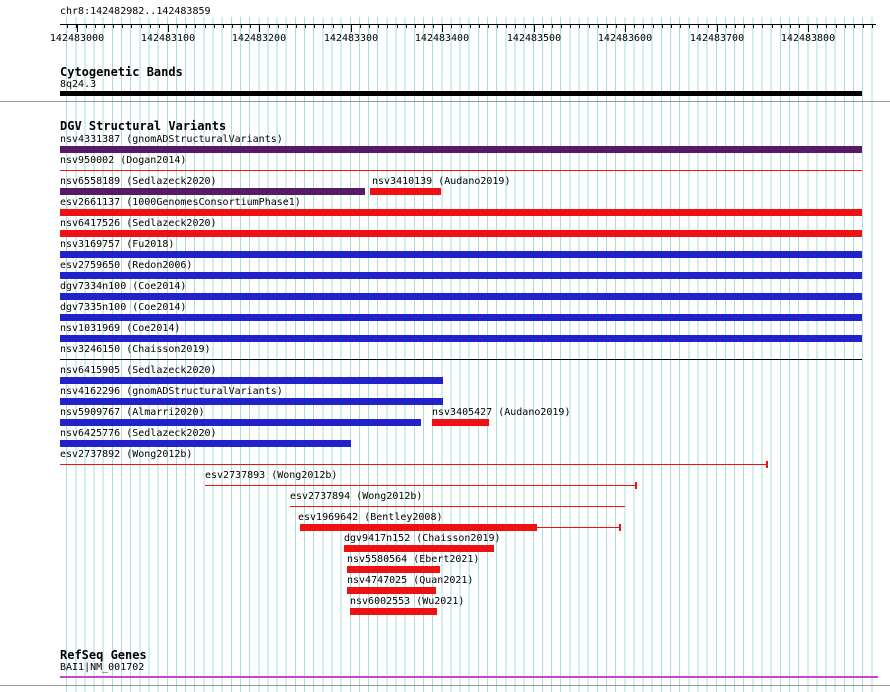 This screenshot has width=890, height=692. What do you see at coordinates (117, 244) in the screenshot?
I see `variant-label: nsv3169757 (Fu2018)` at bounding box center [117, 244].